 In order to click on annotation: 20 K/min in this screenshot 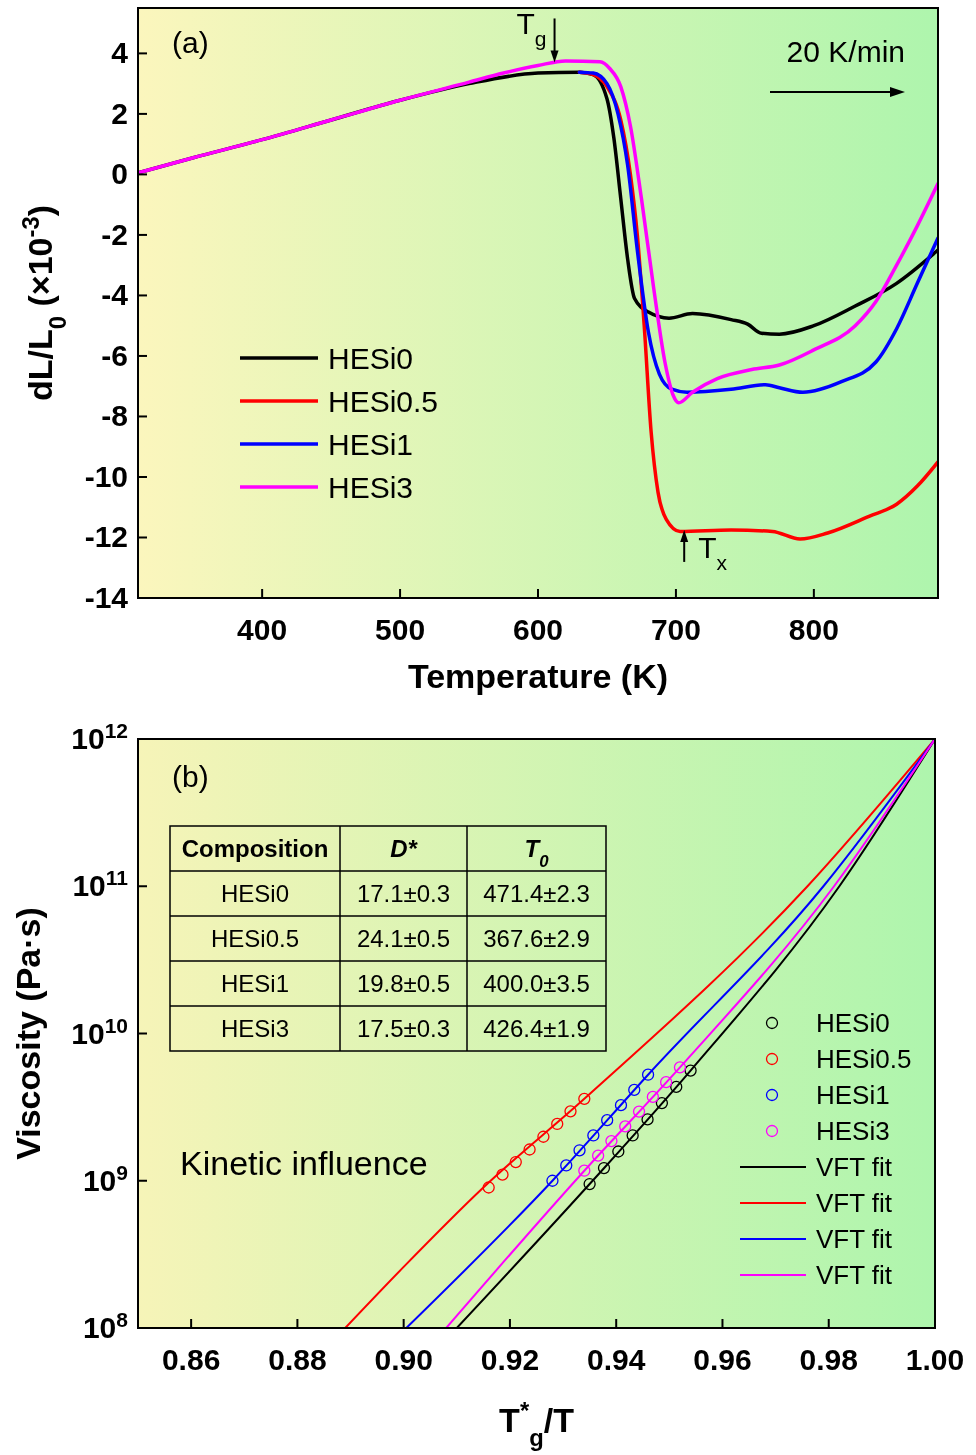, I will do `click(845, 51)`.